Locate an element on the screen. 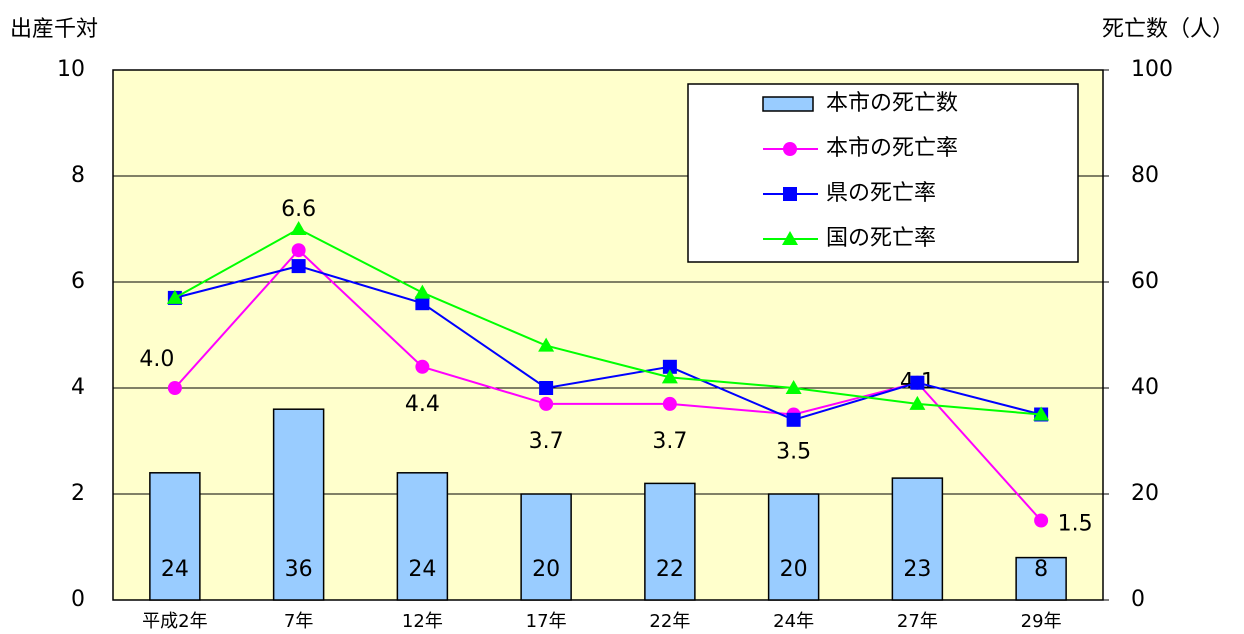  y-tick-label: 0 is located at coordinates (78, 599).